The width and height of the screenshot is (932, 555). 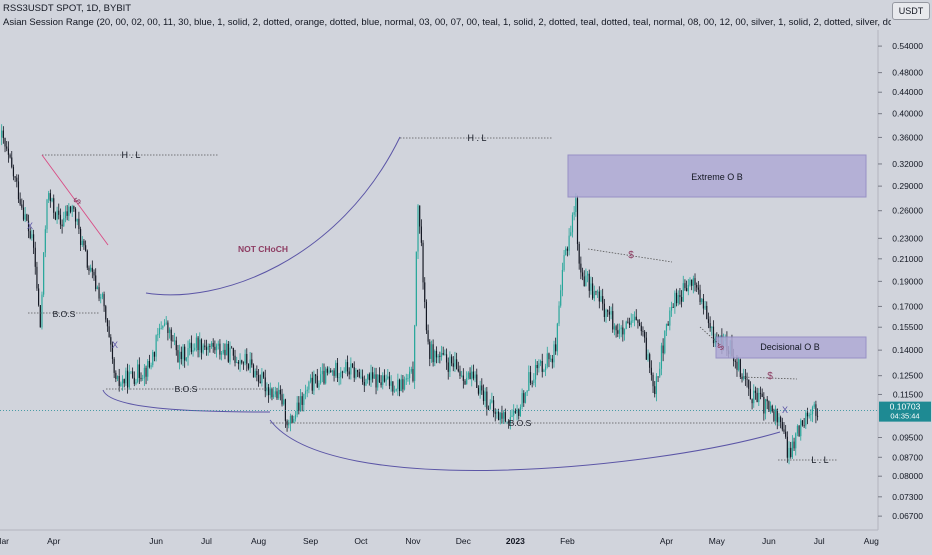 I want to click on current-price-badge, so click(x=905, y=411).